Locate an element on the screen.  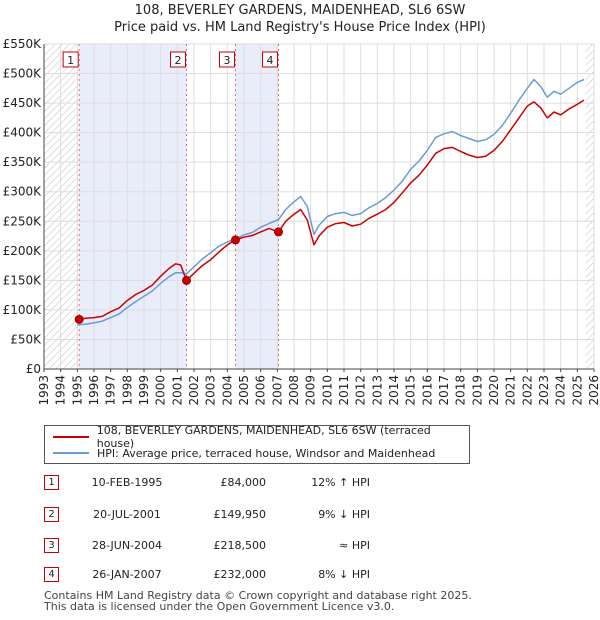
sale-row: 2 20-JUL-2001 £149,950 9% ↓ HPI is located at coordinates (294, 516).